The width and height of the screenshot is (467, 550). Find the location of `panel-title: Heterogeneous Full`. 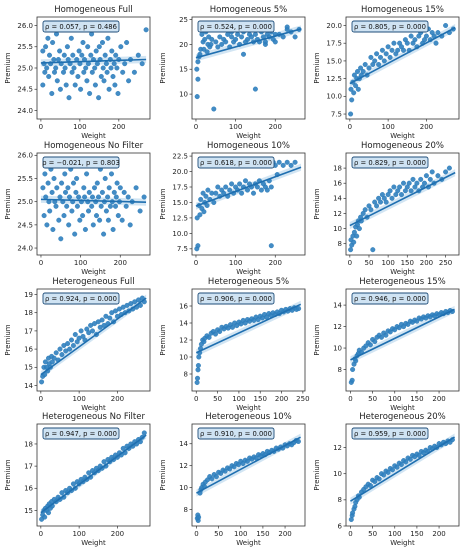

panel-title: Heterogeneous Full is located at coordinates (93, 282).